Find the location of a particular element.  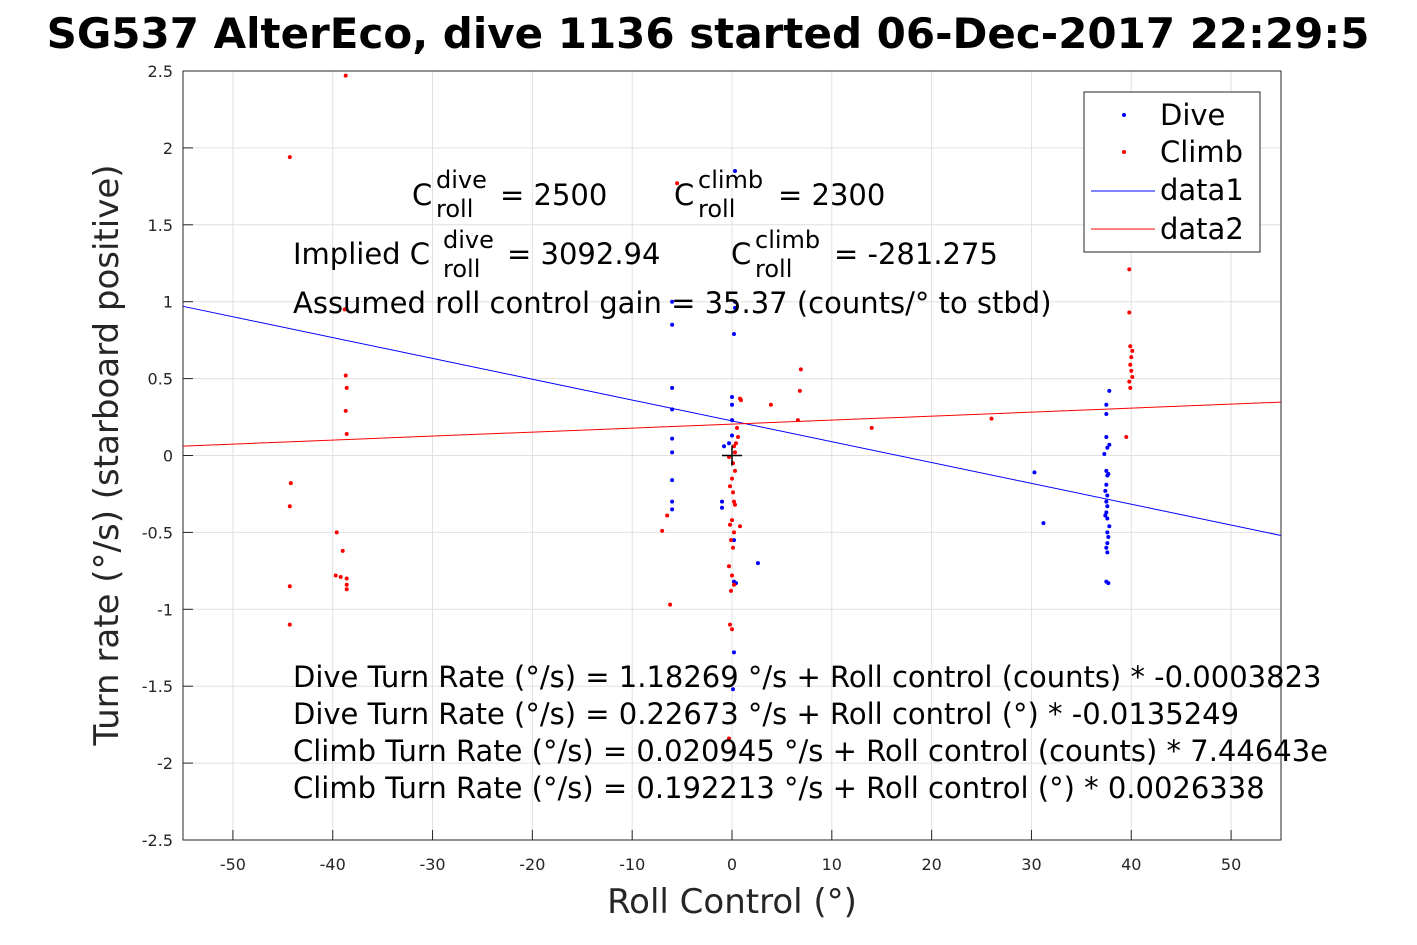

legend: Dive Climb data1 data2 is located at coordinates (1172, 172).